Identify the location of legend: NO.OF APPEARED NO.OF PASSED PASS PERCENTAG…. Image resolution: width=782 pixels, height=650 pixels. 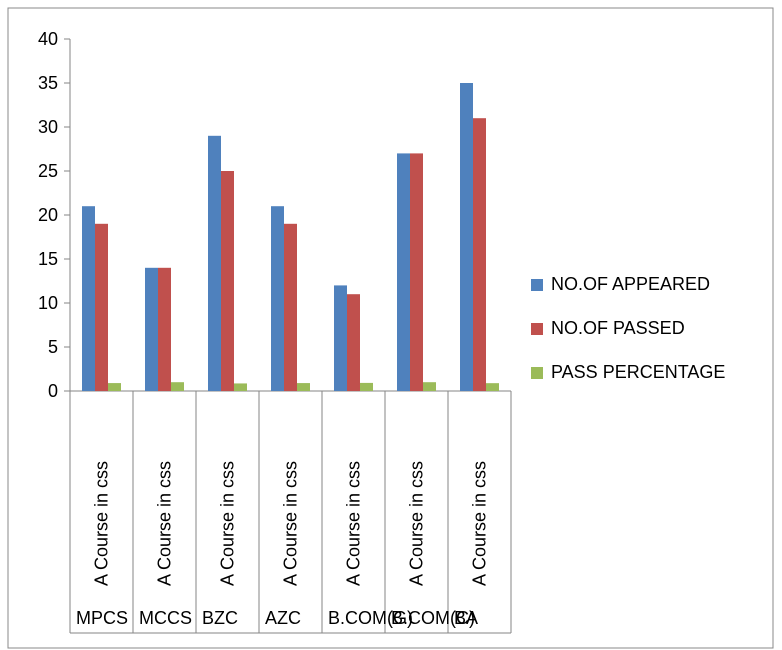
(628, 328).